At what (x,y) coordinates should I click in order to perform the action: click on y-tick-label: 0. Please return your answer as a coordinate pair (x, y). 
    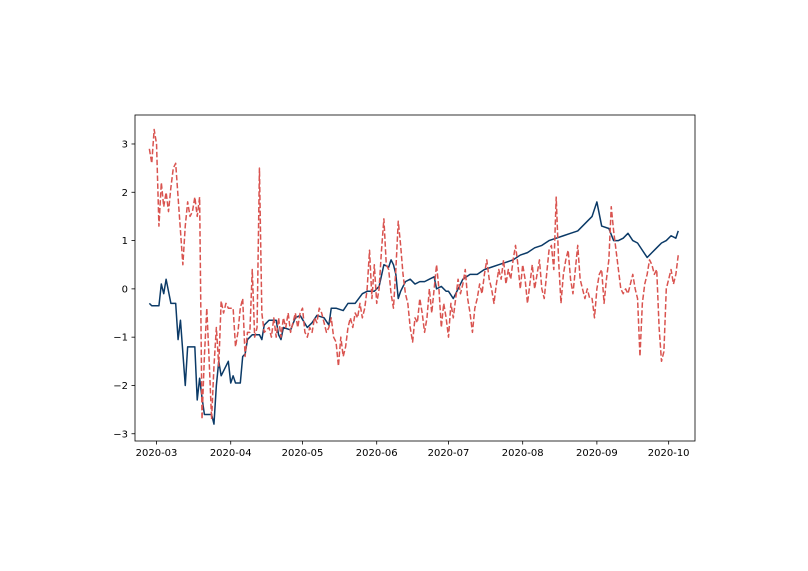
    Looking at the image, I should click on (125, 289).